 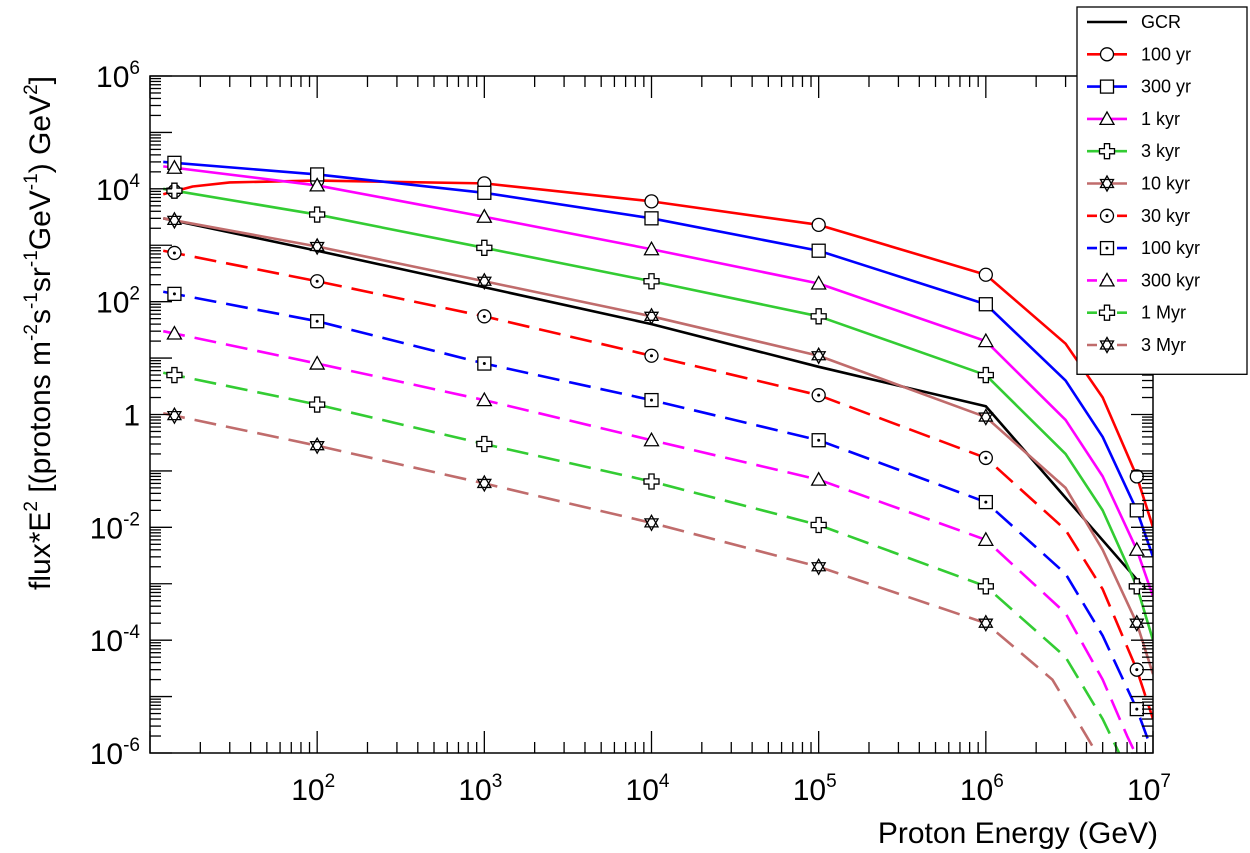 What do you see at coordinates (115, 640) in the screenshot?
I see `y-tick-label-1: 10⁻⁴` at bounding box center [115, 640].